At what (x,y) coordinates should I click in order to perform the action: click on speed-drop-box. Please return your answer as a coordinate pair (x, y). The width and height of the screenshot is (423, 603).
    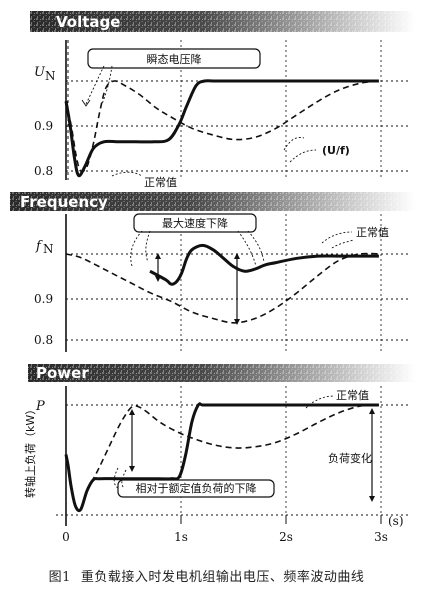
    Looking at the image, I should click on (195, 223).